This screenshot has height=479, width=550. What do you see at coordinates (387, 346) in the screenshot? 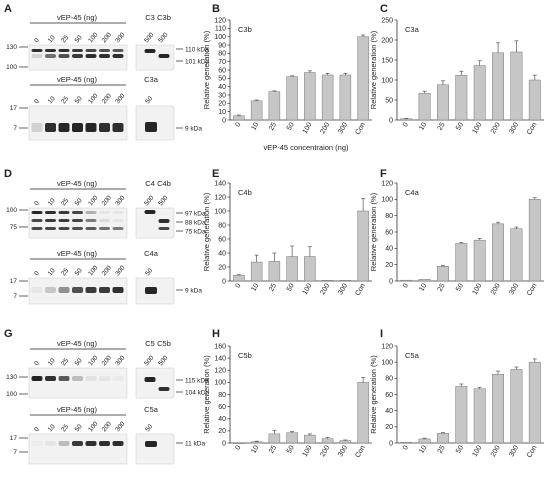
I see `y-tick-label: 120` at bounding box center [387, 346].